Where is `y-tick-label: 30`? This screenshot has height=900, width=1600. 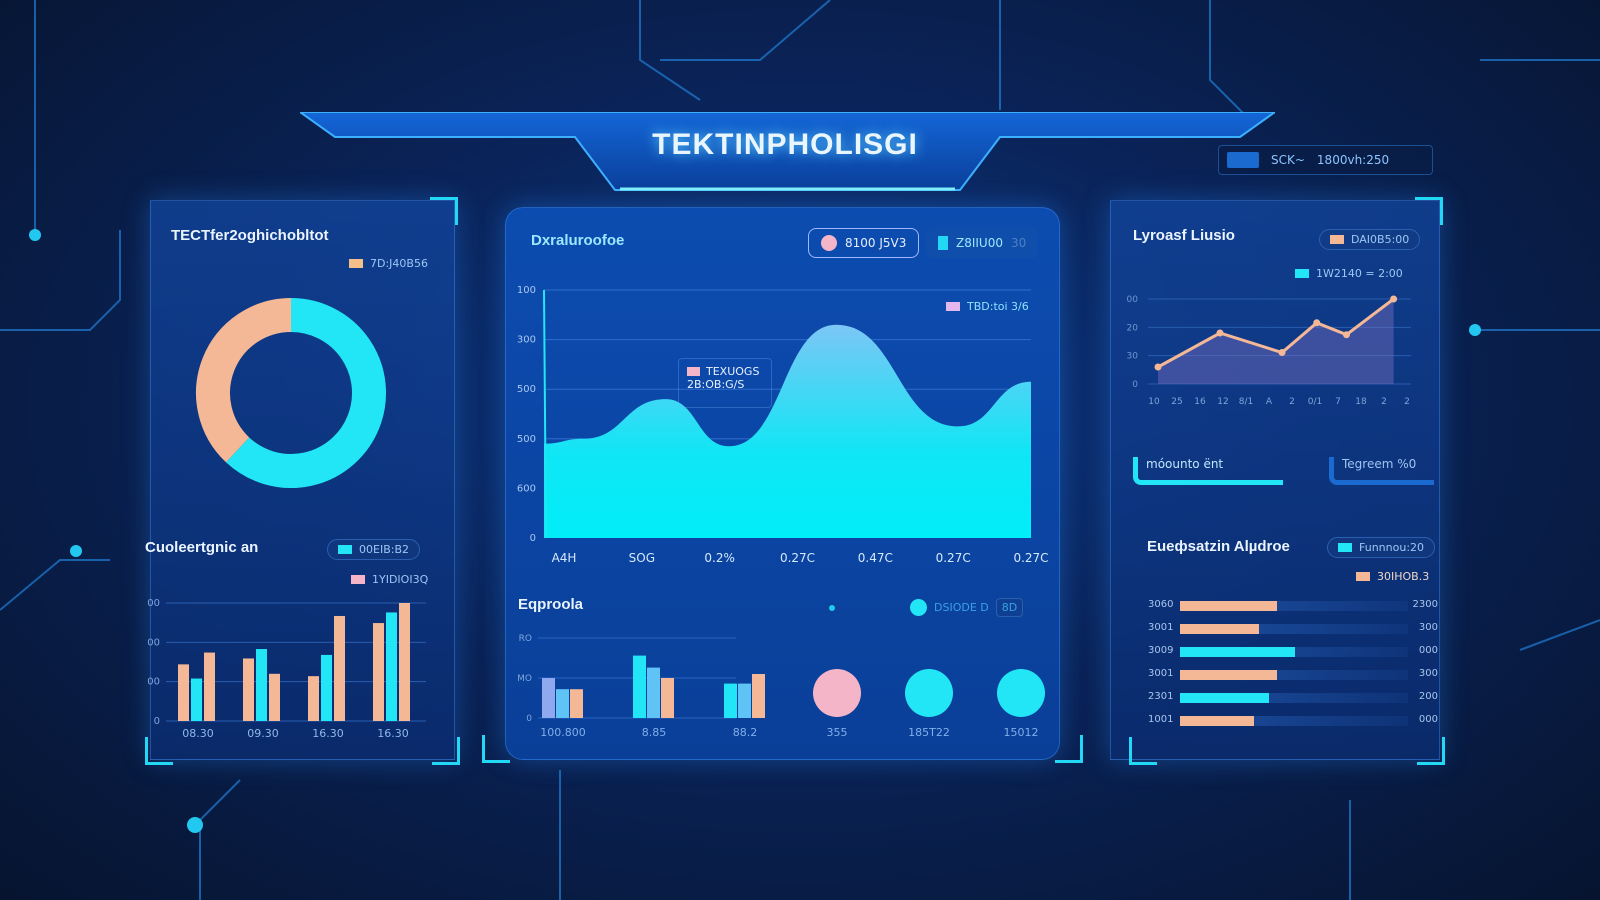 y-tick-label: 30 is located at coordinates (1133, 357).